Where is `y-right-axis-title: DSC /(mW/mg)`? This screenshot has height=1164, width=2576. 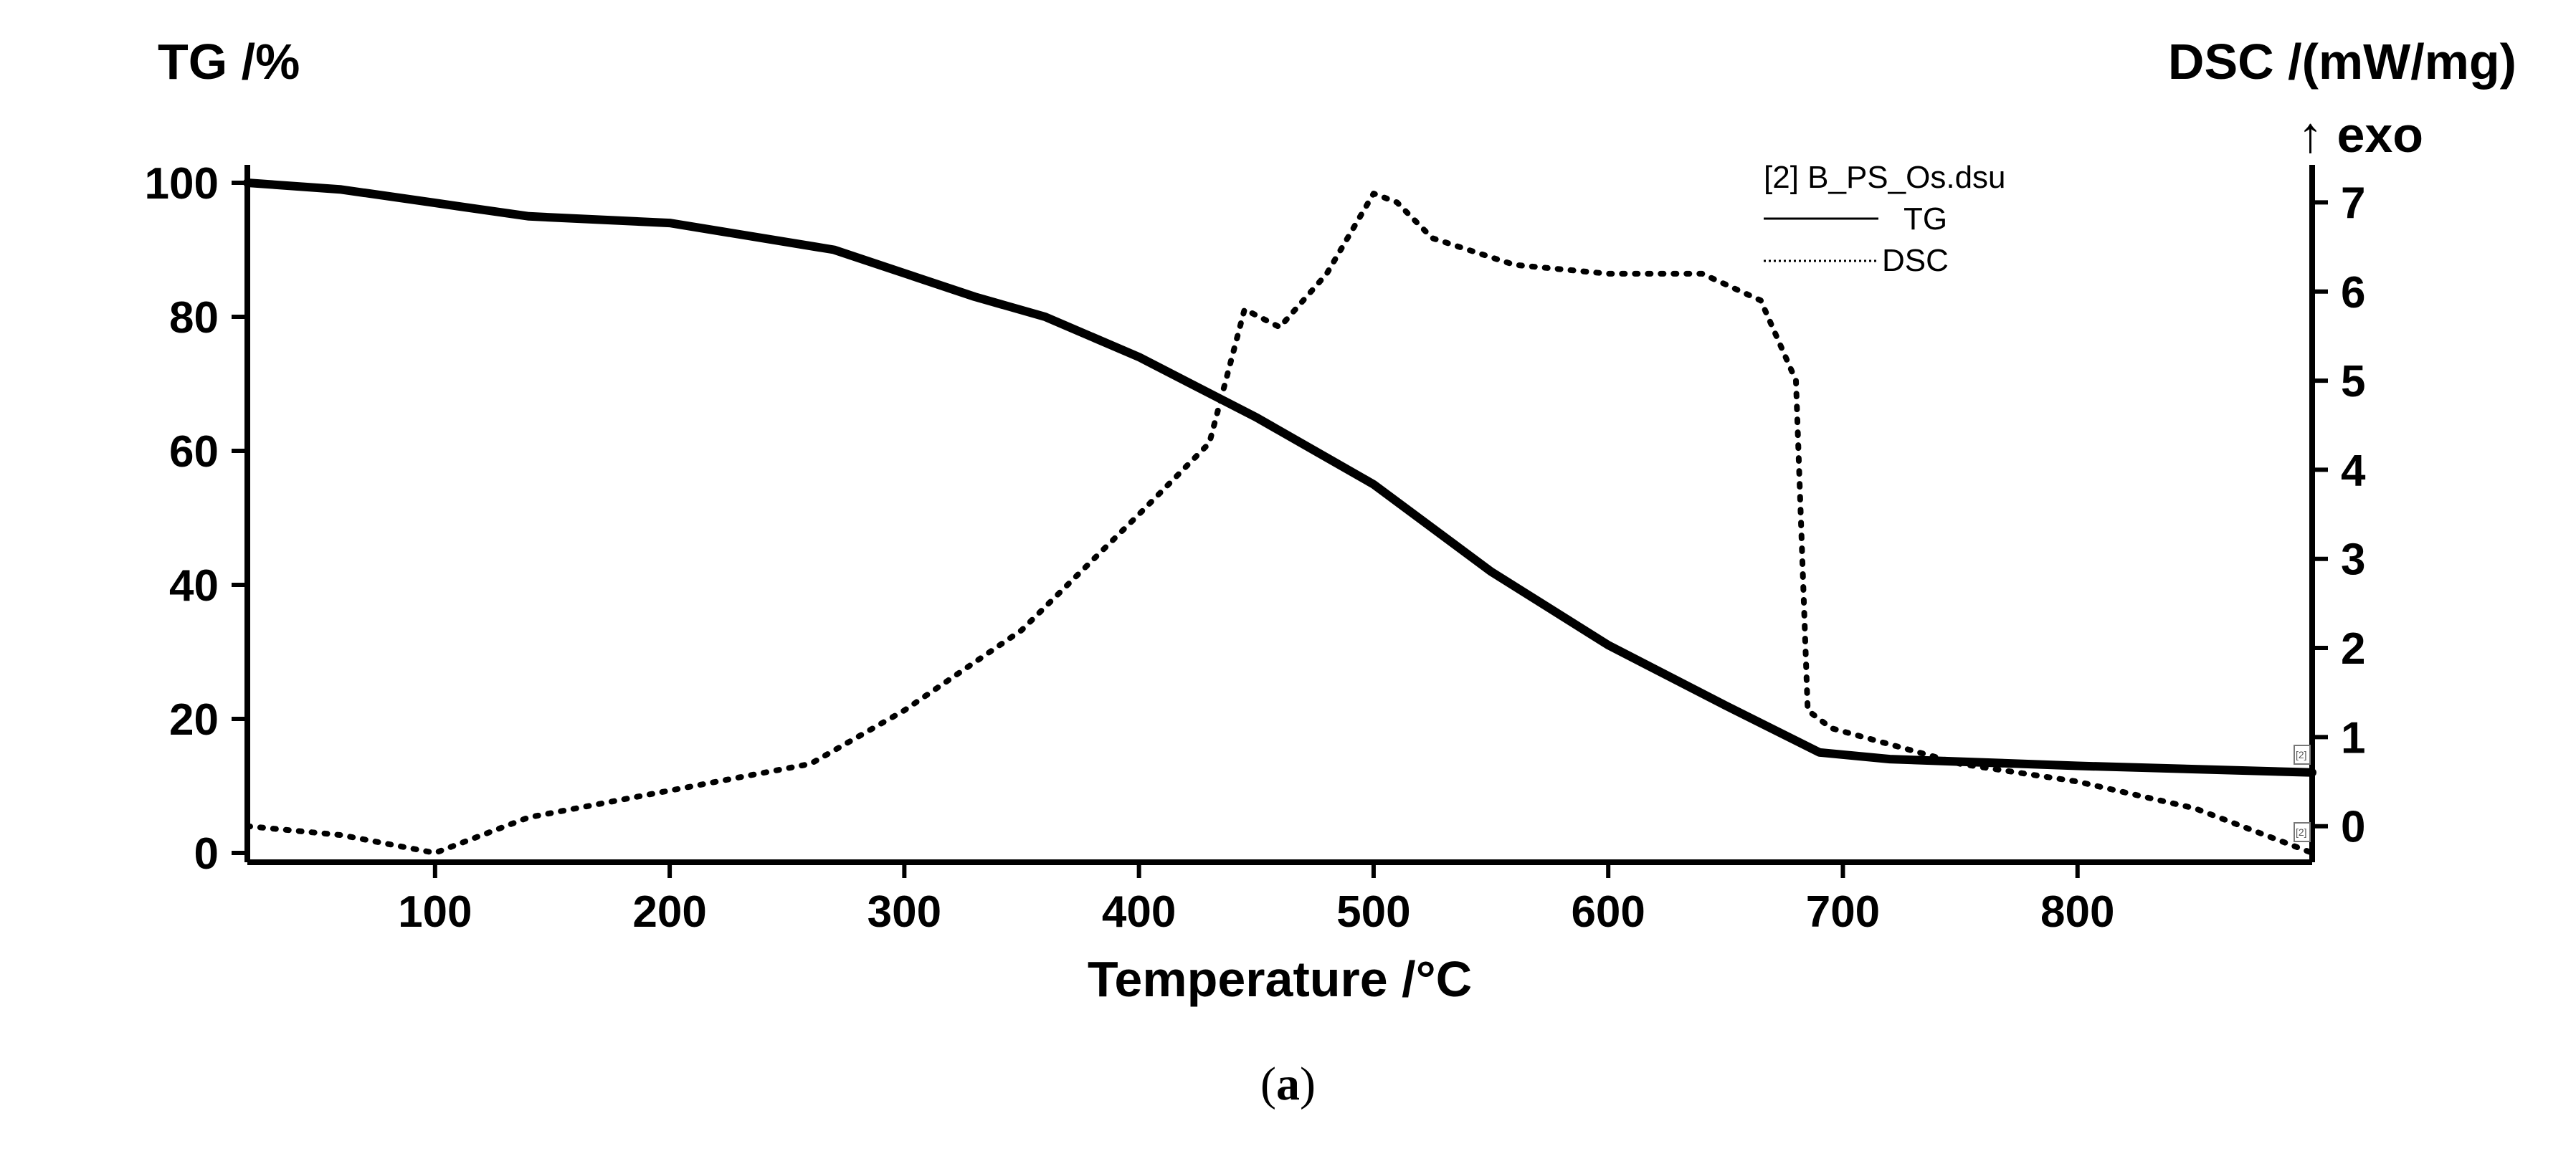
y-right-axis-title: DSC /(mW/mg) is located at coordinates (2342, 62).